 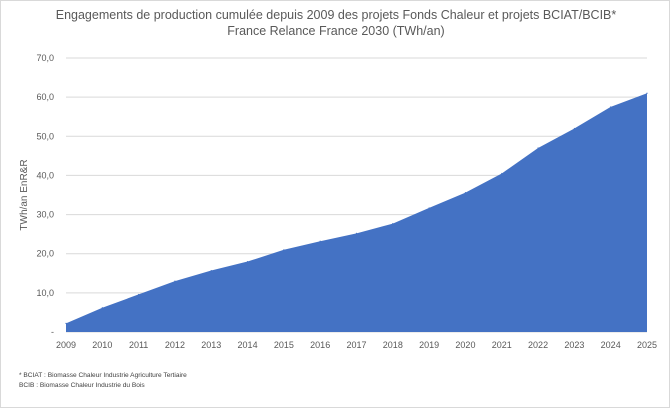 What do you see at coordinates (320, 345) in the screenshot?
I see `x-tick-label: 2016` at bounding box center [320, 345].